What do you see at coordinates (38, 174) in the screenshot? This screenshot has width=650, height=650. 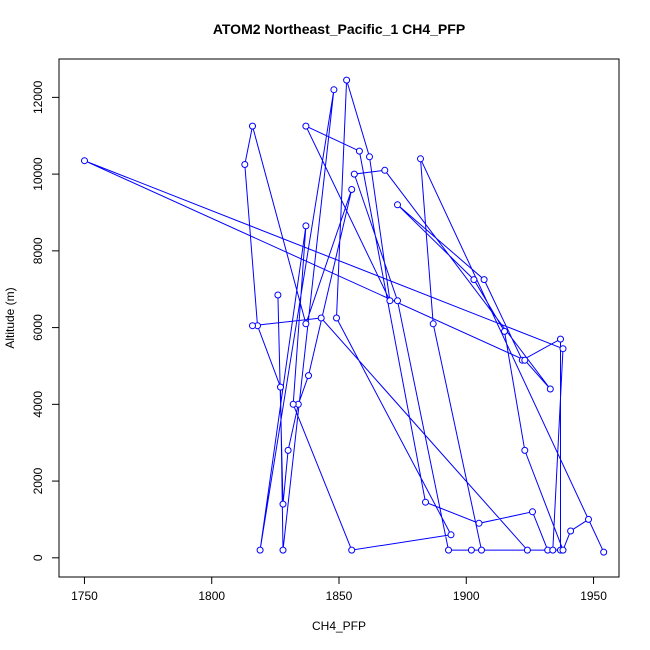 I see `y-tick-label: 10000` at bounding box center [38, 174].